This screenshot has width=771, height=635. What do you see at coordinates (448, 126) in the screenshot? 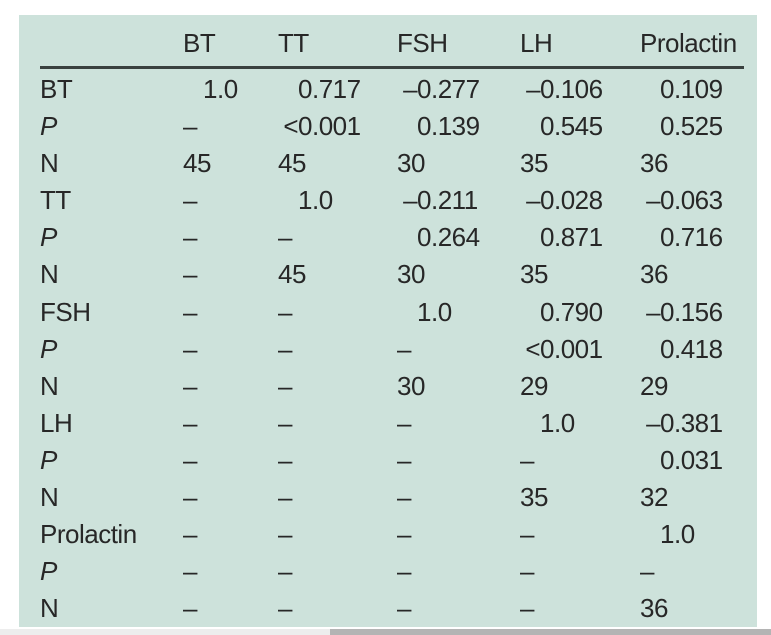
I see `table-cell: 0.139` at bounding box center [448, 126].